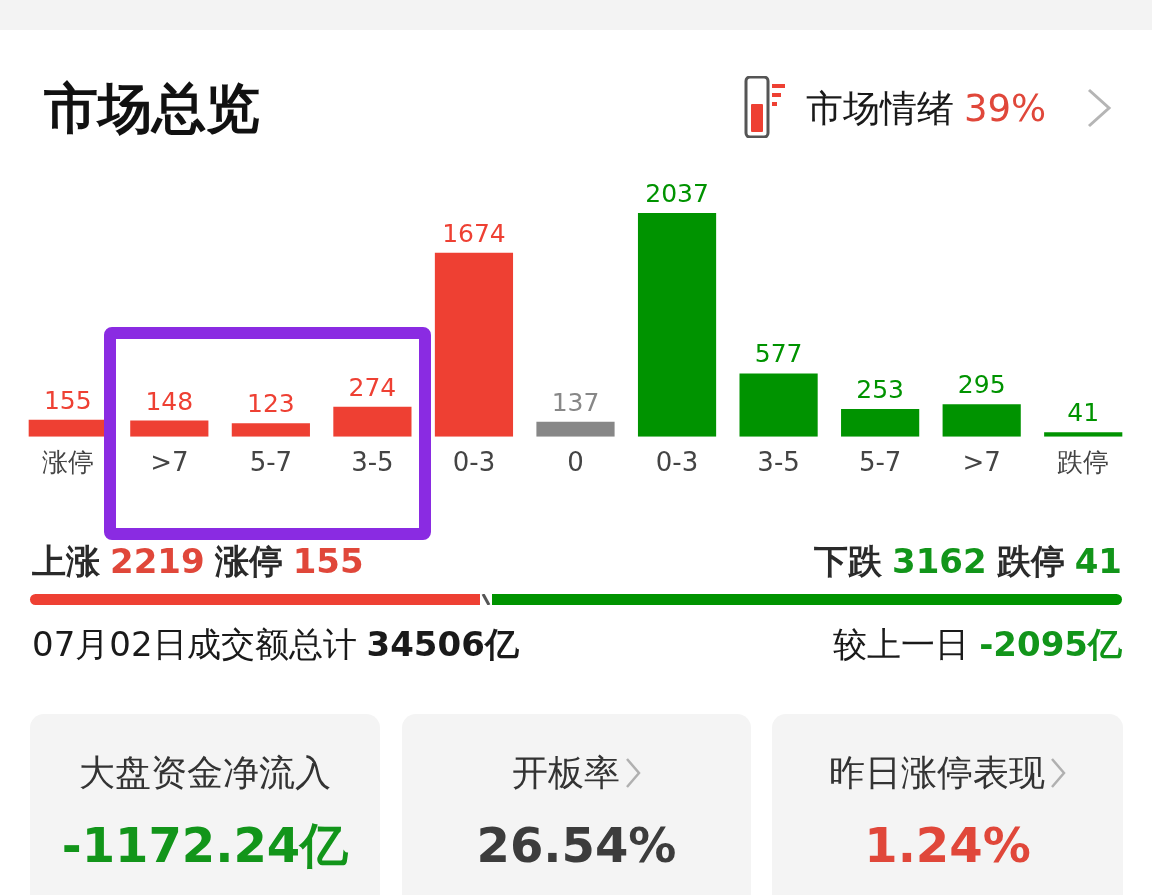 This screenshot has height=895, width=1152. Describe the element at coordinates (778, 354) in the screenshot. I see `data-label: 577` at that location.